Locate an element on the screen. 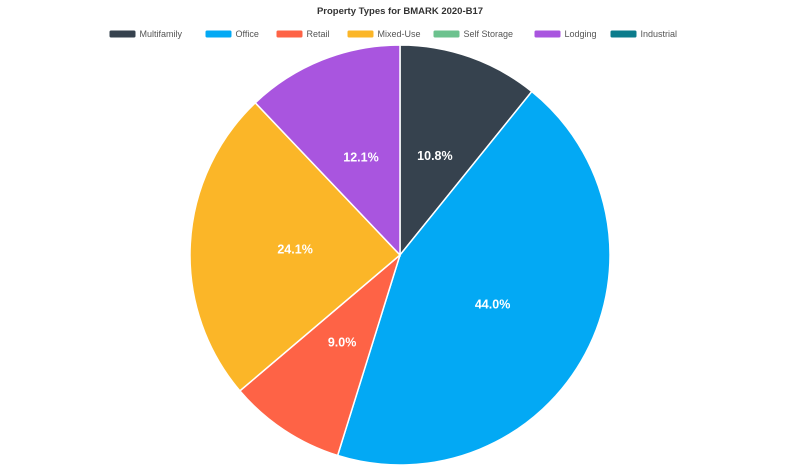 The image size is (800, 467). pie-slice-multifamily is located at coordinates (466, 151).